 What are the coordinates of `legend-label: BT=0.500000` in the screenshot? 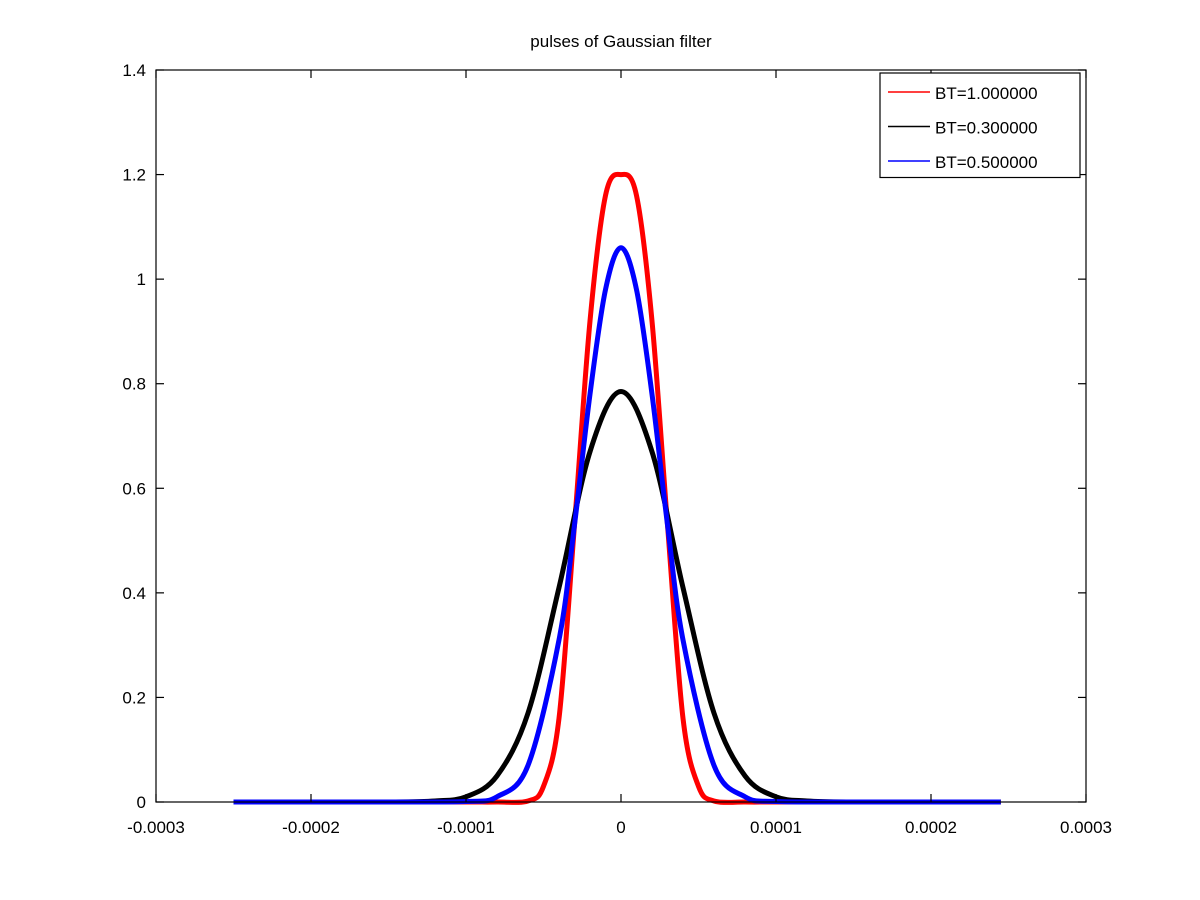 It's located at (986, 162).